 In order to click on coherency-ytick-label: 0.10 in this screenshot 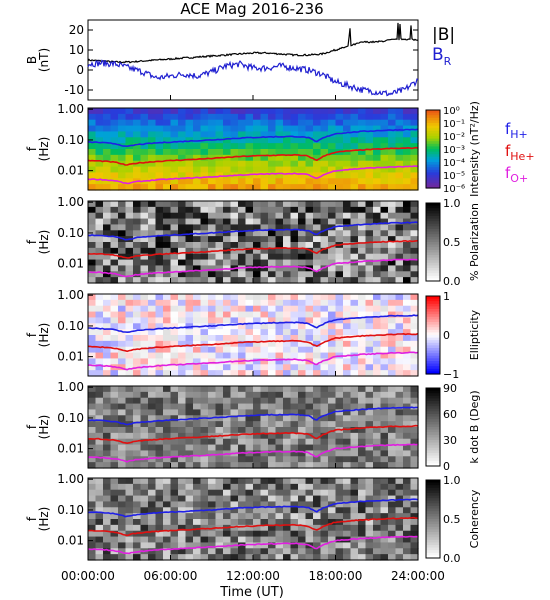, I will do `click(70, 510)`.